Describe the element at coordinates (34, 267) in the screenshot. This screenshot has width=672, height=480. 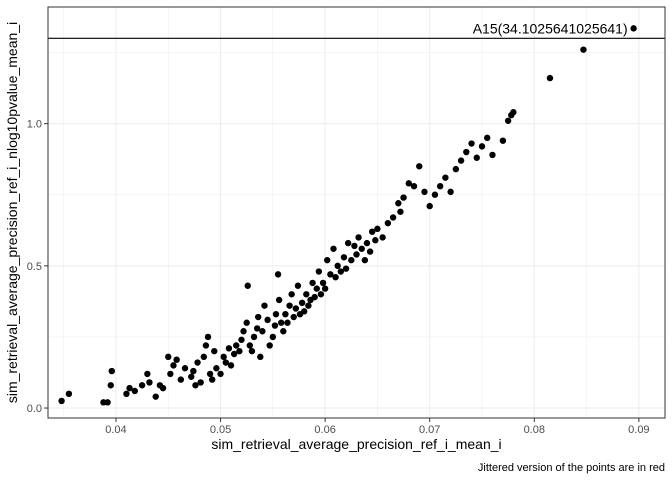
I see `y-tick-label: 0.5` at that location.